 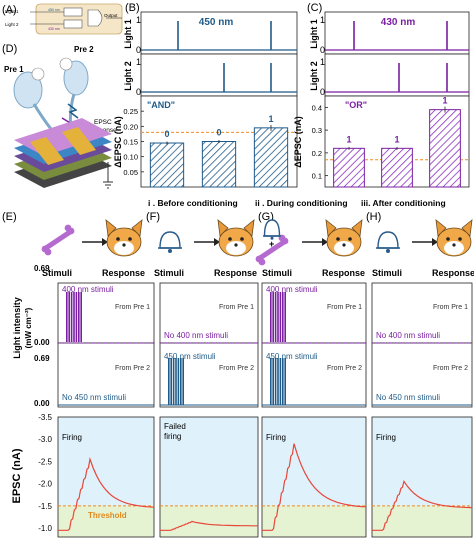 I want to click on response-label: Response, so click(x=453, y=273).